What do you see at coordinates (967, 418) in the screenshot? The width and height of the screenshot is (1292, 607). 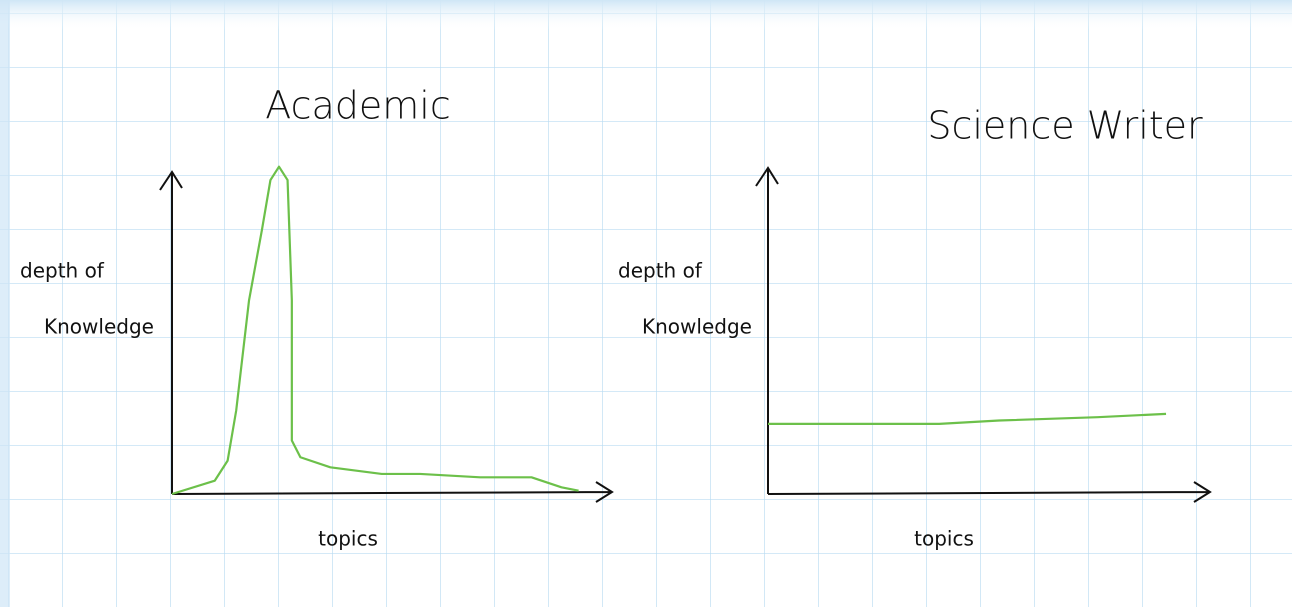 I see `data-line` at bounding box center [967, 418].